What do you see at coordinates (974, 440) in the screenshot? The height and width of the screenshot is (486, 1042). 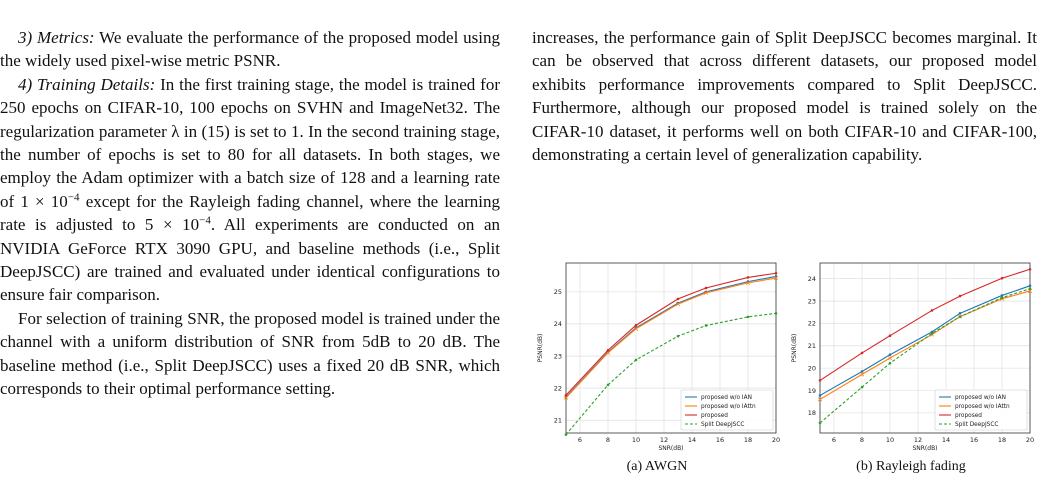 I see `x-tick-label: 16` at bounding box center [974, 440].